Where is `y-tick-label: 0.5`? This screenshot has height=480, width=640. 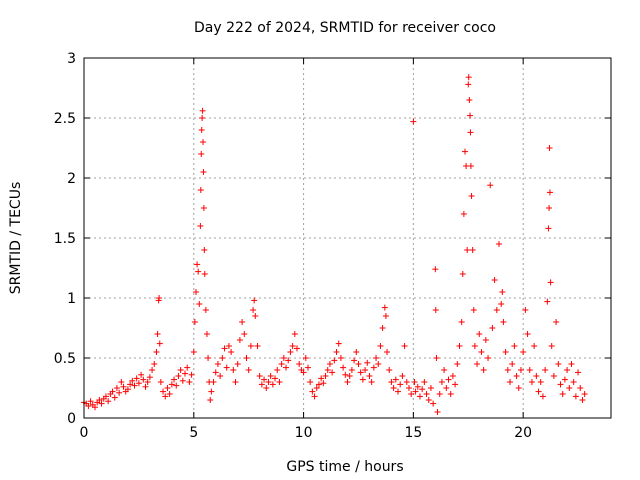 y-tick-label: 0.5 is located at coordinates (65, 359).